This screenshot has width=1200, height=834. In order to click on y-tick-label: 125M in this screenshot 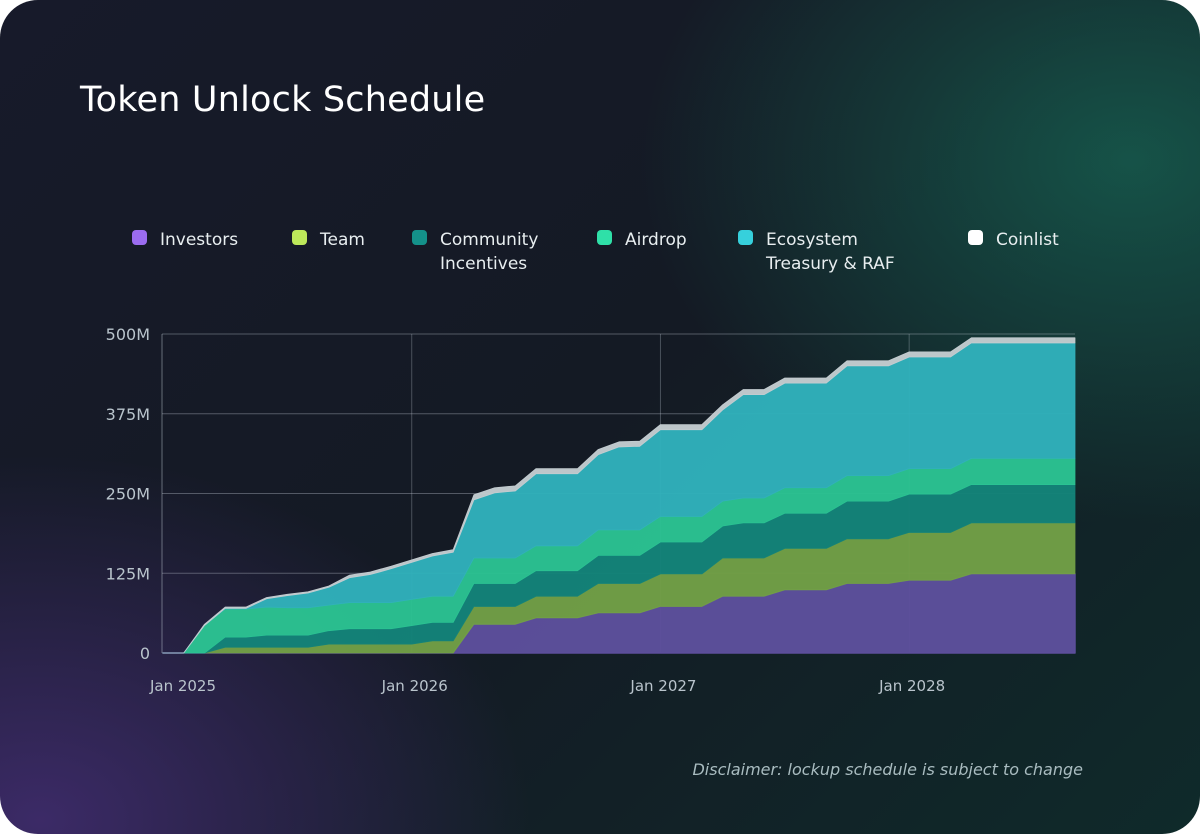, I will do `click(128, 573)`.